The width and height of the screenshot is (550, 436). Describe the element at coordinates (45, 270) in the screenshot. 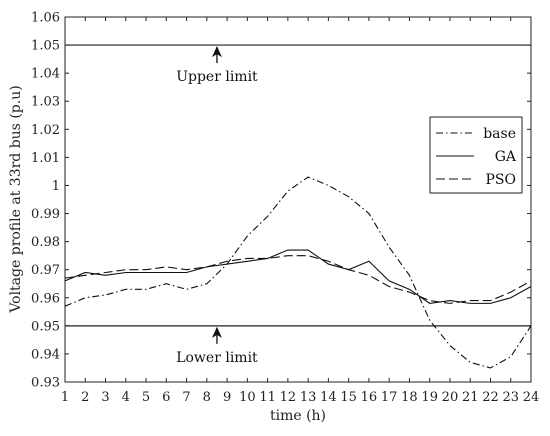

I see `y-tick-label: 0.97` at that location.